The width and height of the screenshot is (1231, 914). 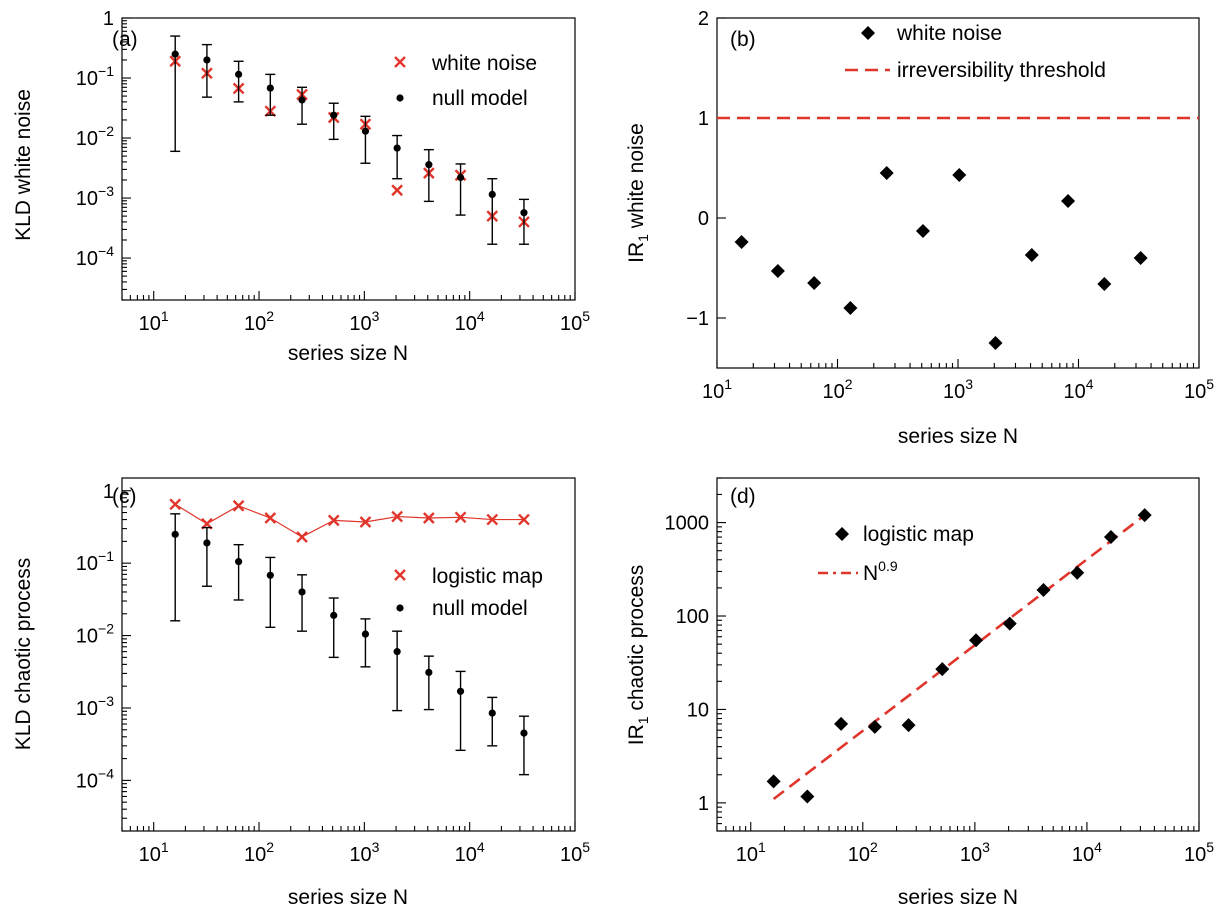 I want to click on panel-label-d: (d), so click(x=743, y=496).